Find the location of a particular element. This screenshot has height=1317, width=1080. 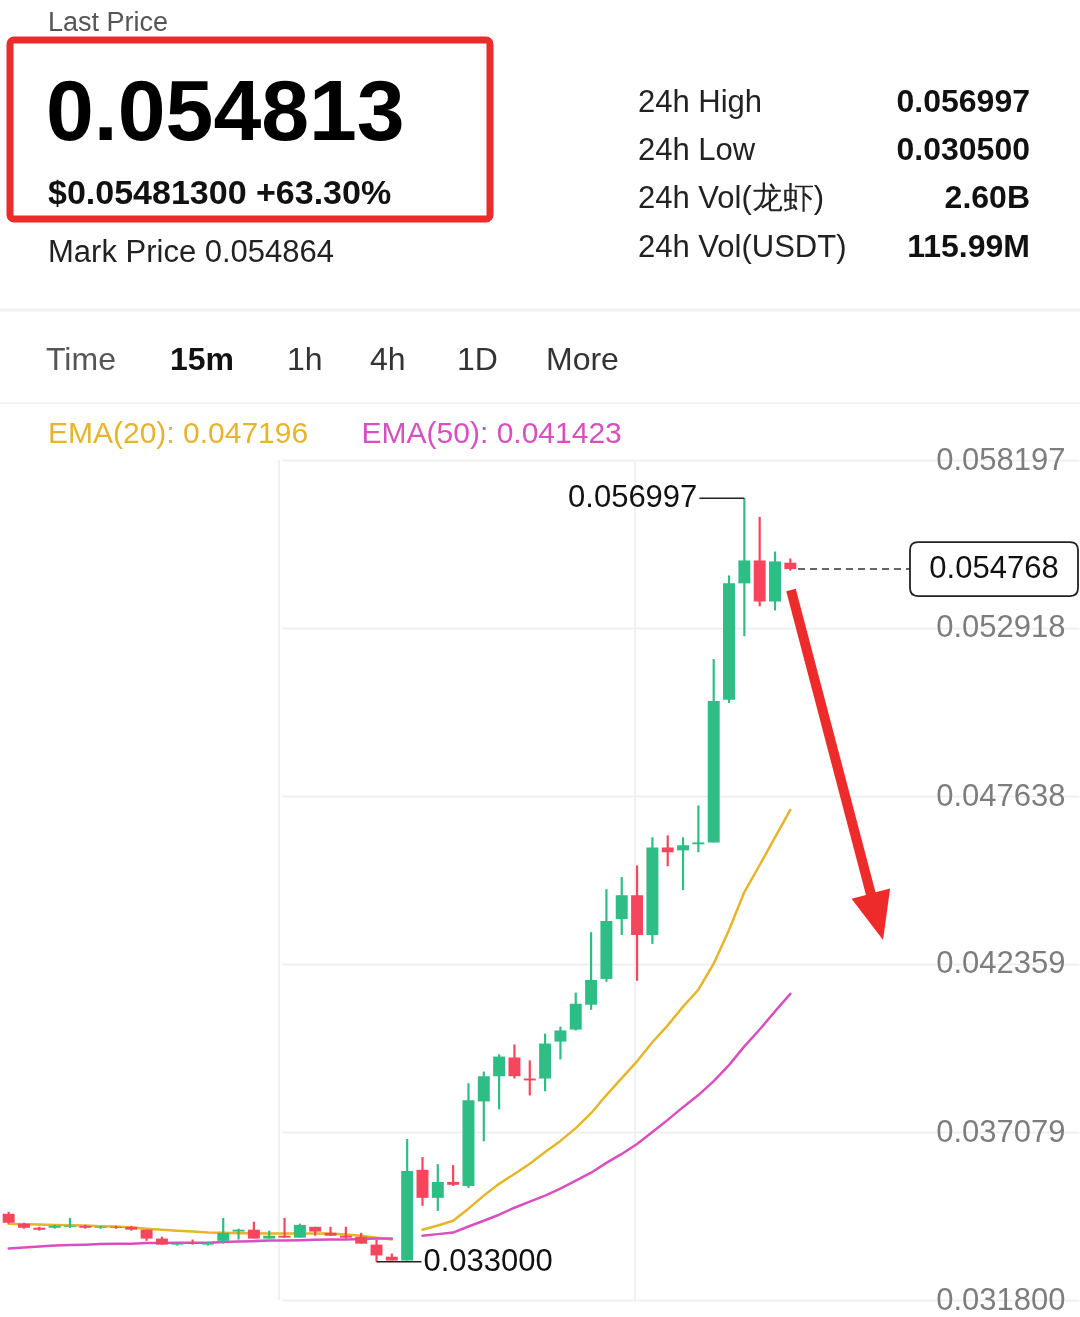

text: 1D is located at coordinates (477, 359).